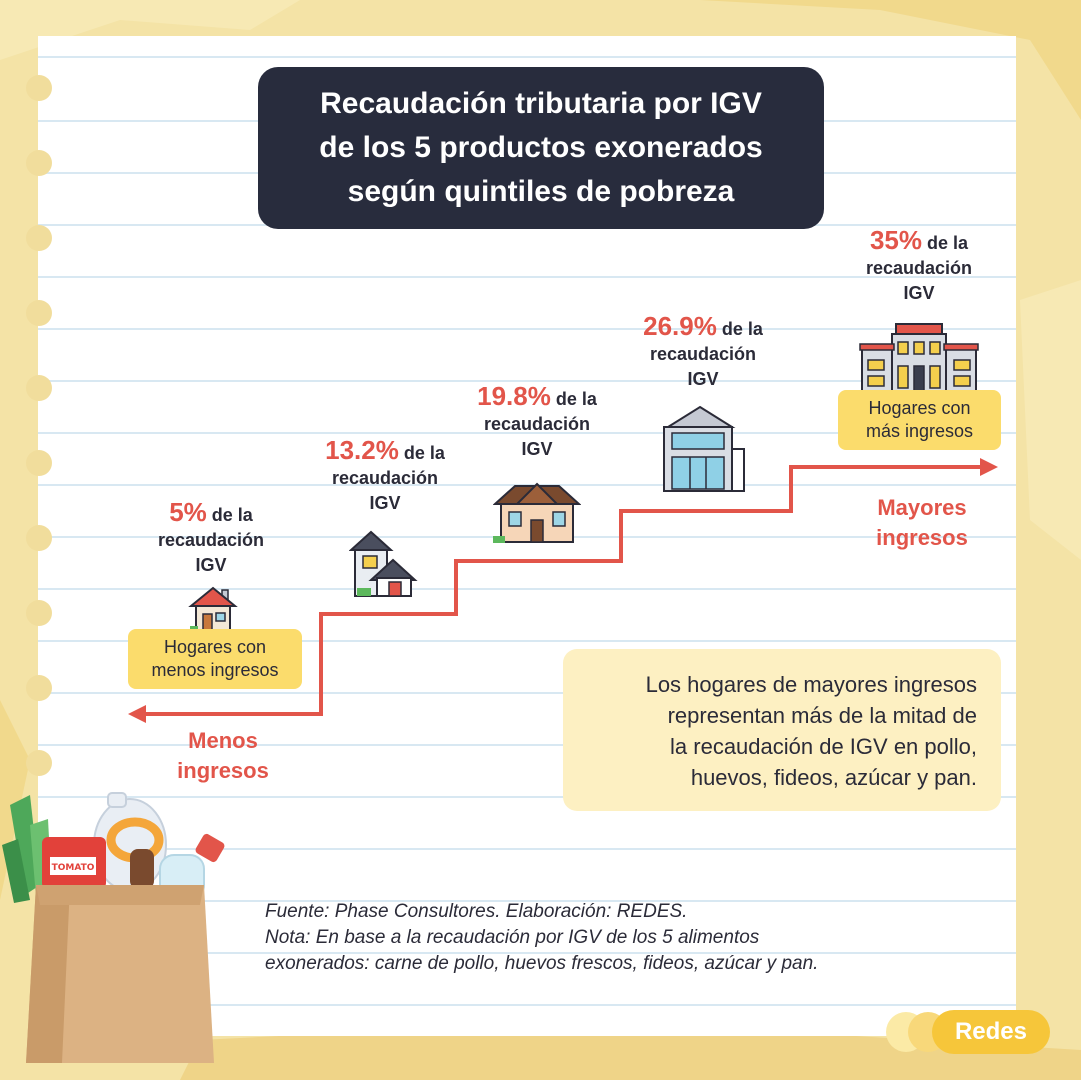 Image resolution: width=1081 pixels, height=1080 pixels. Describe the element at coordinates (537, 420) in the screenshot. I see `quintile-3-label: 19.8% de la recaudación IGV` at that location.